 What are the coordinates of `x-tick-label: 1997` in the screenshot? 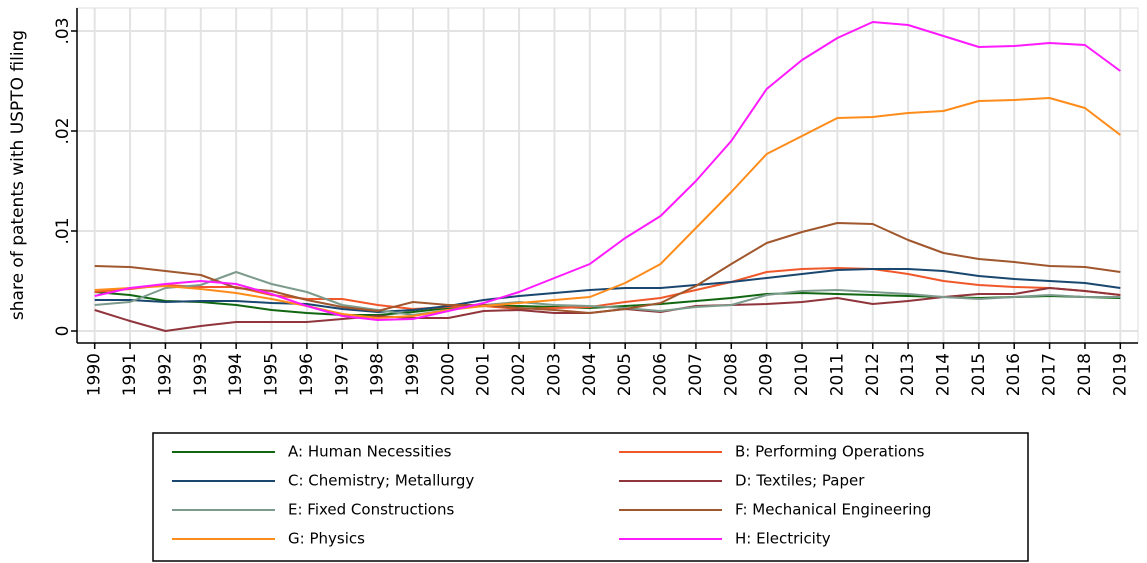 It's located at (342, 374).